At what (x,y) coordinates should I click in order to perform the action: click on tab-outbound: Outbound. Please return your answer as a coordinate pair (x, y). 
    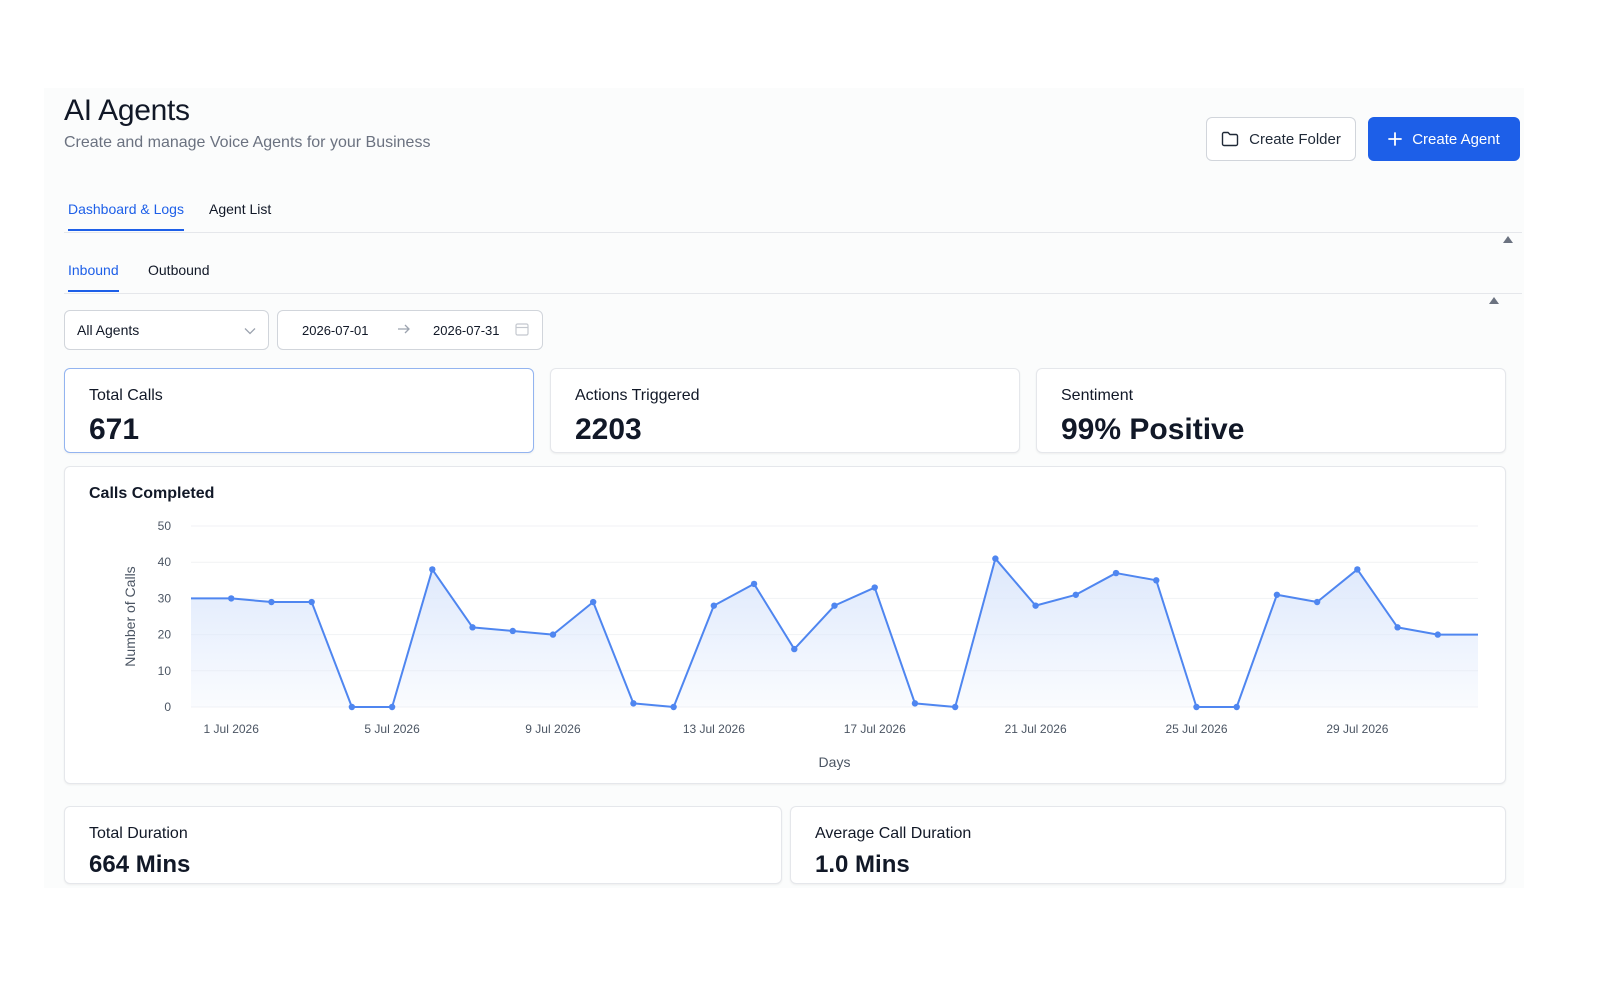
    Looking at the image, I should click on (179, 270).